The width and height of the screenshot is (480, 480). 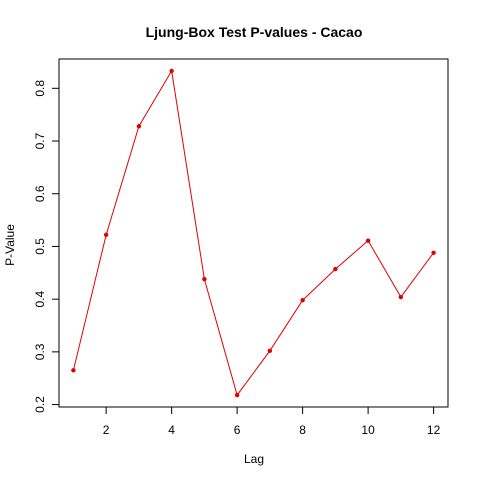 What do you see at coordinates (302, 430) in the screenshot?
I see `x-tick-label: 8` at bounding box center [302, 430].